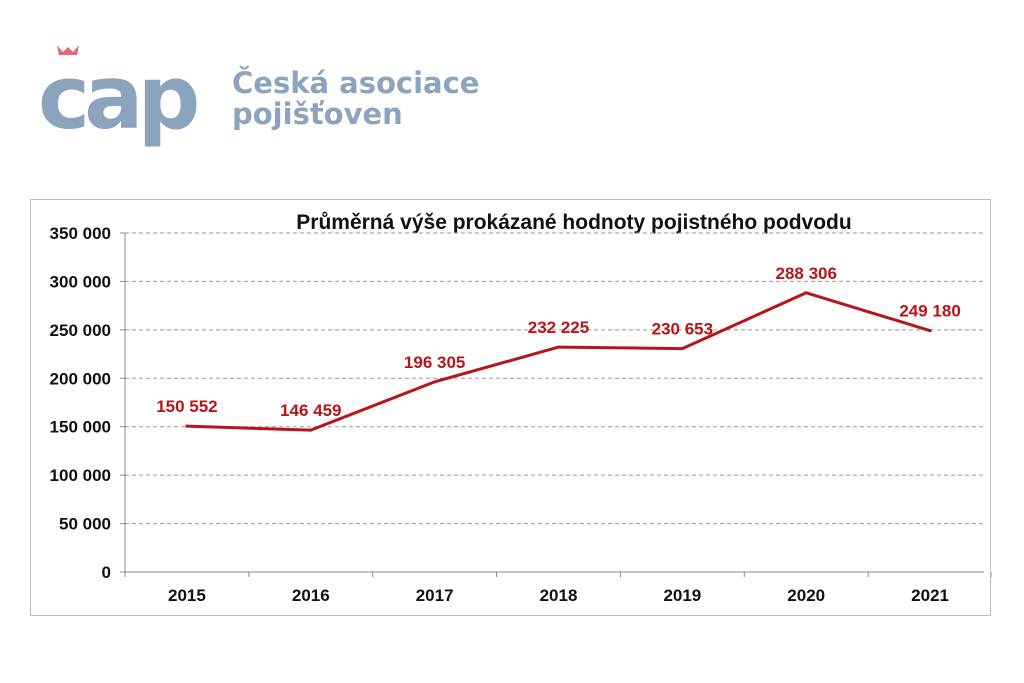  I want to click on logo-name-line1: Česká asociace, so click(356, 83).